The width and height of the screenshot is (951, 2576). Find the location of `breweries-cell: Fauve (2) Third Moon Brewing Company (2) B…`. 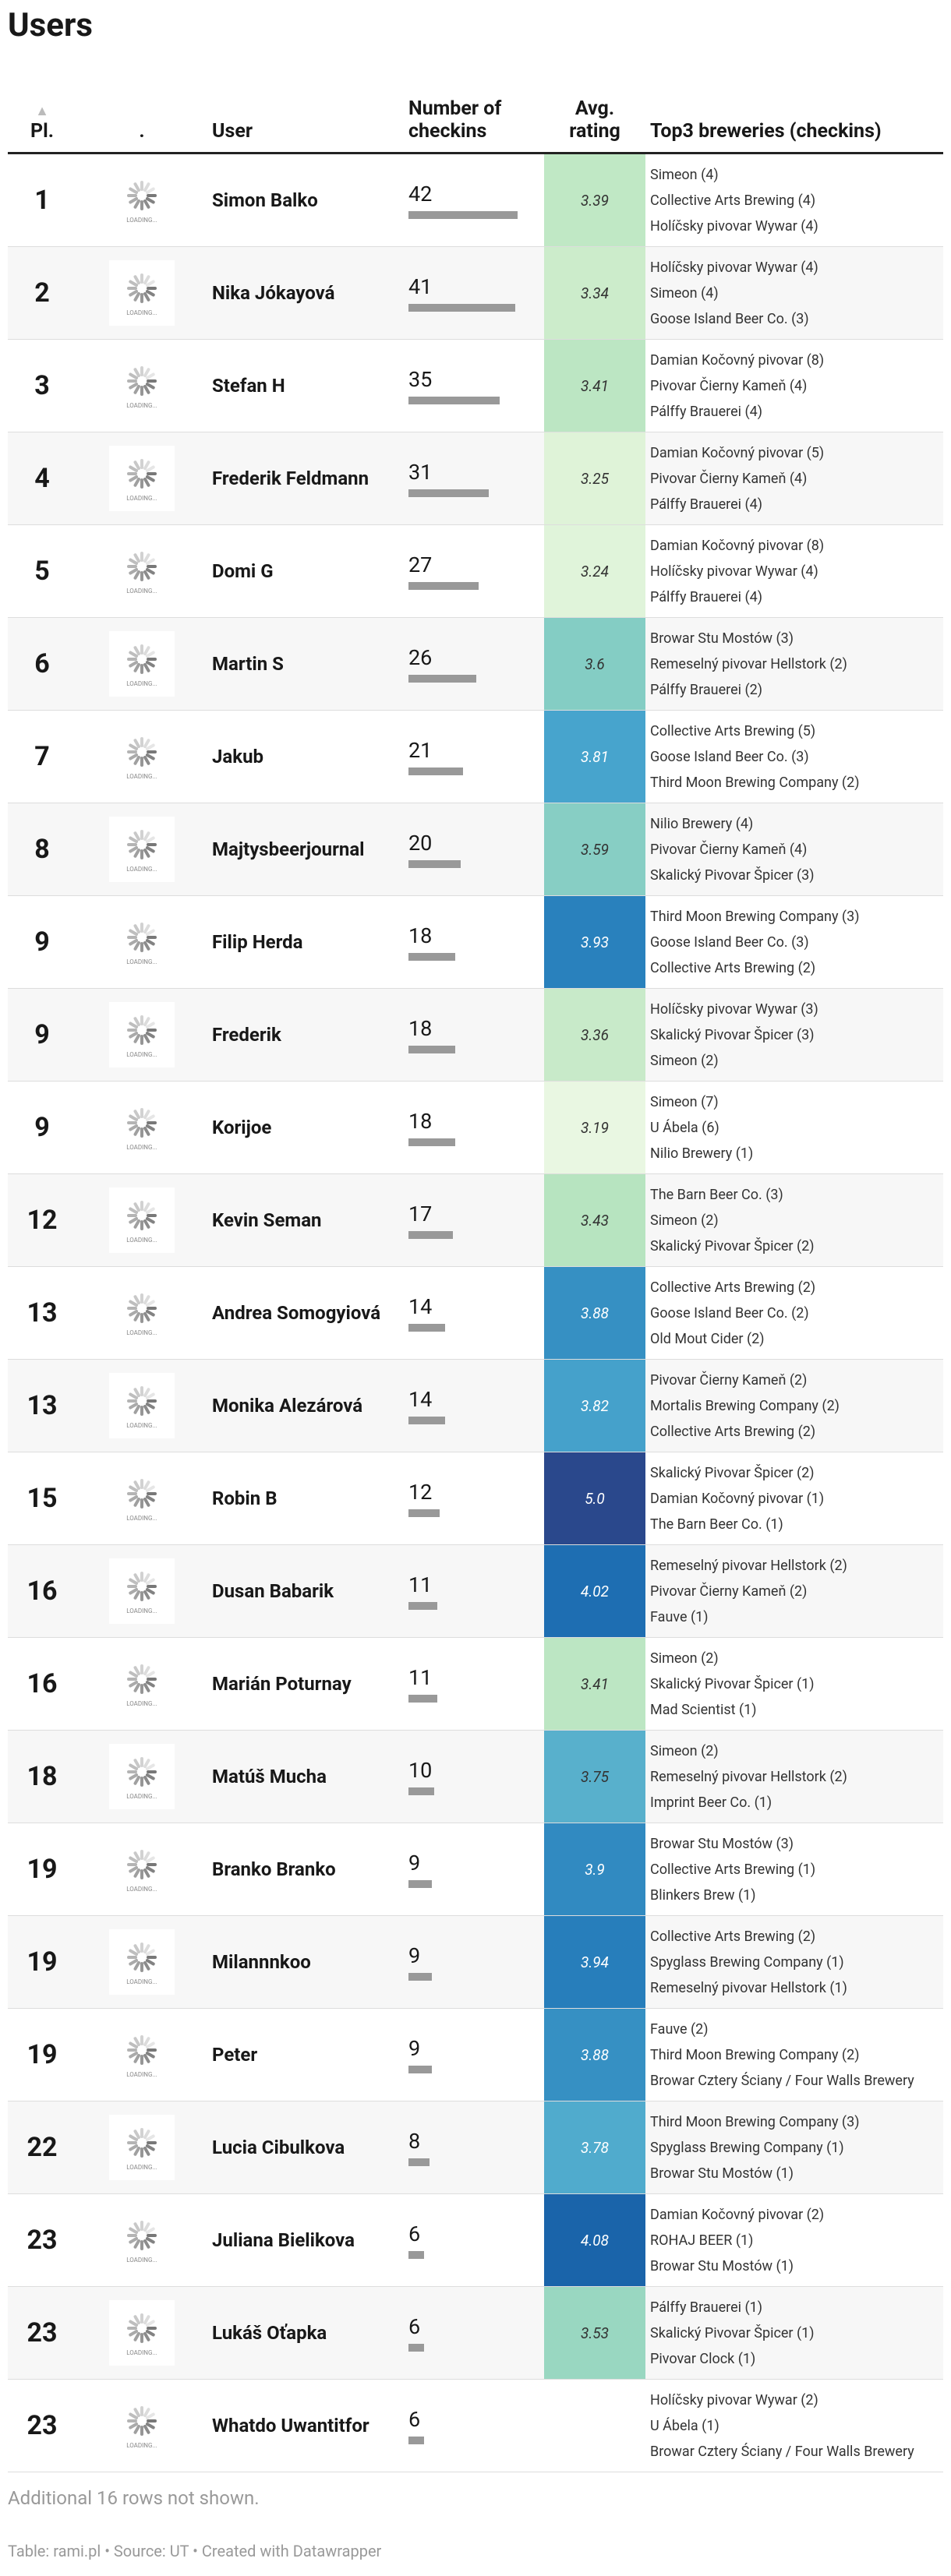

breweries-cell: Fauve (2) Third Moon Brewing Company (2) B… is located at coordinates (794, 2054).